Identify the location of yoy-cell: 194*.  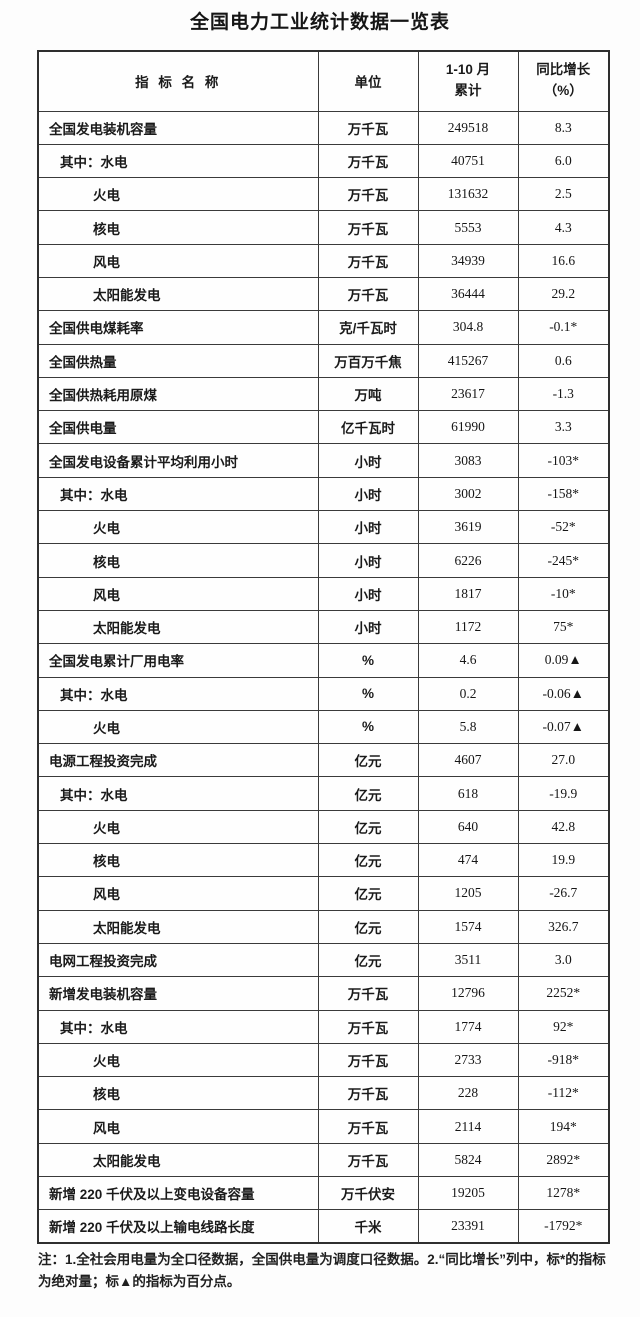
(563, 1126).